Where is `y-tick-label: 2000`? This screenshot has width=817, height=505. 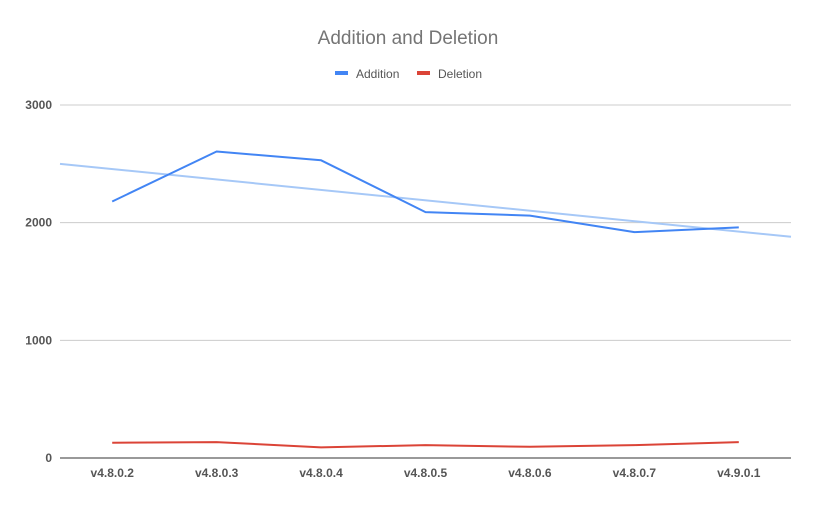 y-tick-label: 2000 is located at coordinates (38, 223).